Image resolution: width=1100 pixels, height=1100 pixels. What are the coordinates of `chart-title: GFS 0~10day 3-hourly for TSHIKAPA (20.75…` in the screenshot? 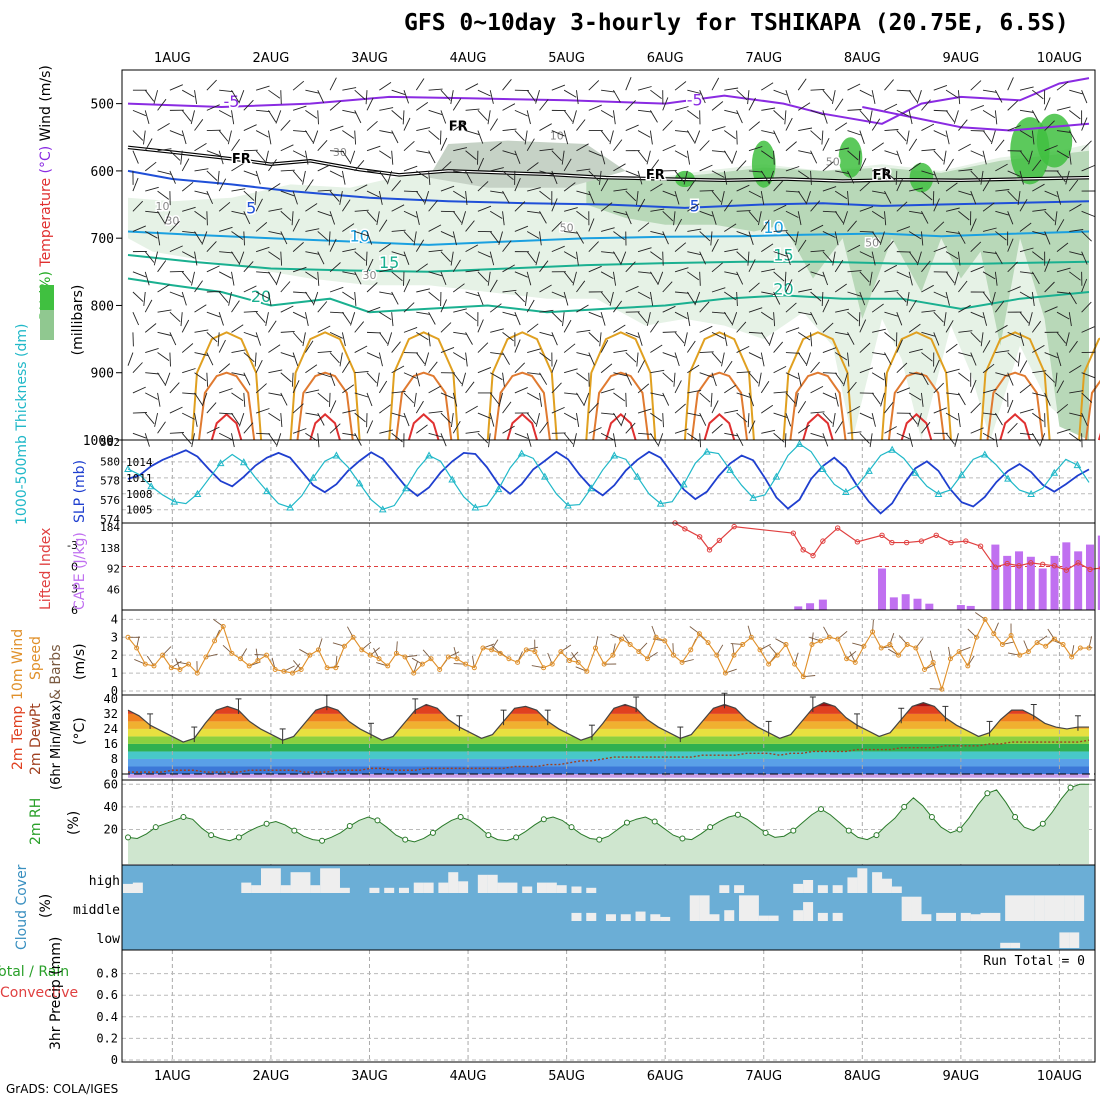 It's located at (736, 23).